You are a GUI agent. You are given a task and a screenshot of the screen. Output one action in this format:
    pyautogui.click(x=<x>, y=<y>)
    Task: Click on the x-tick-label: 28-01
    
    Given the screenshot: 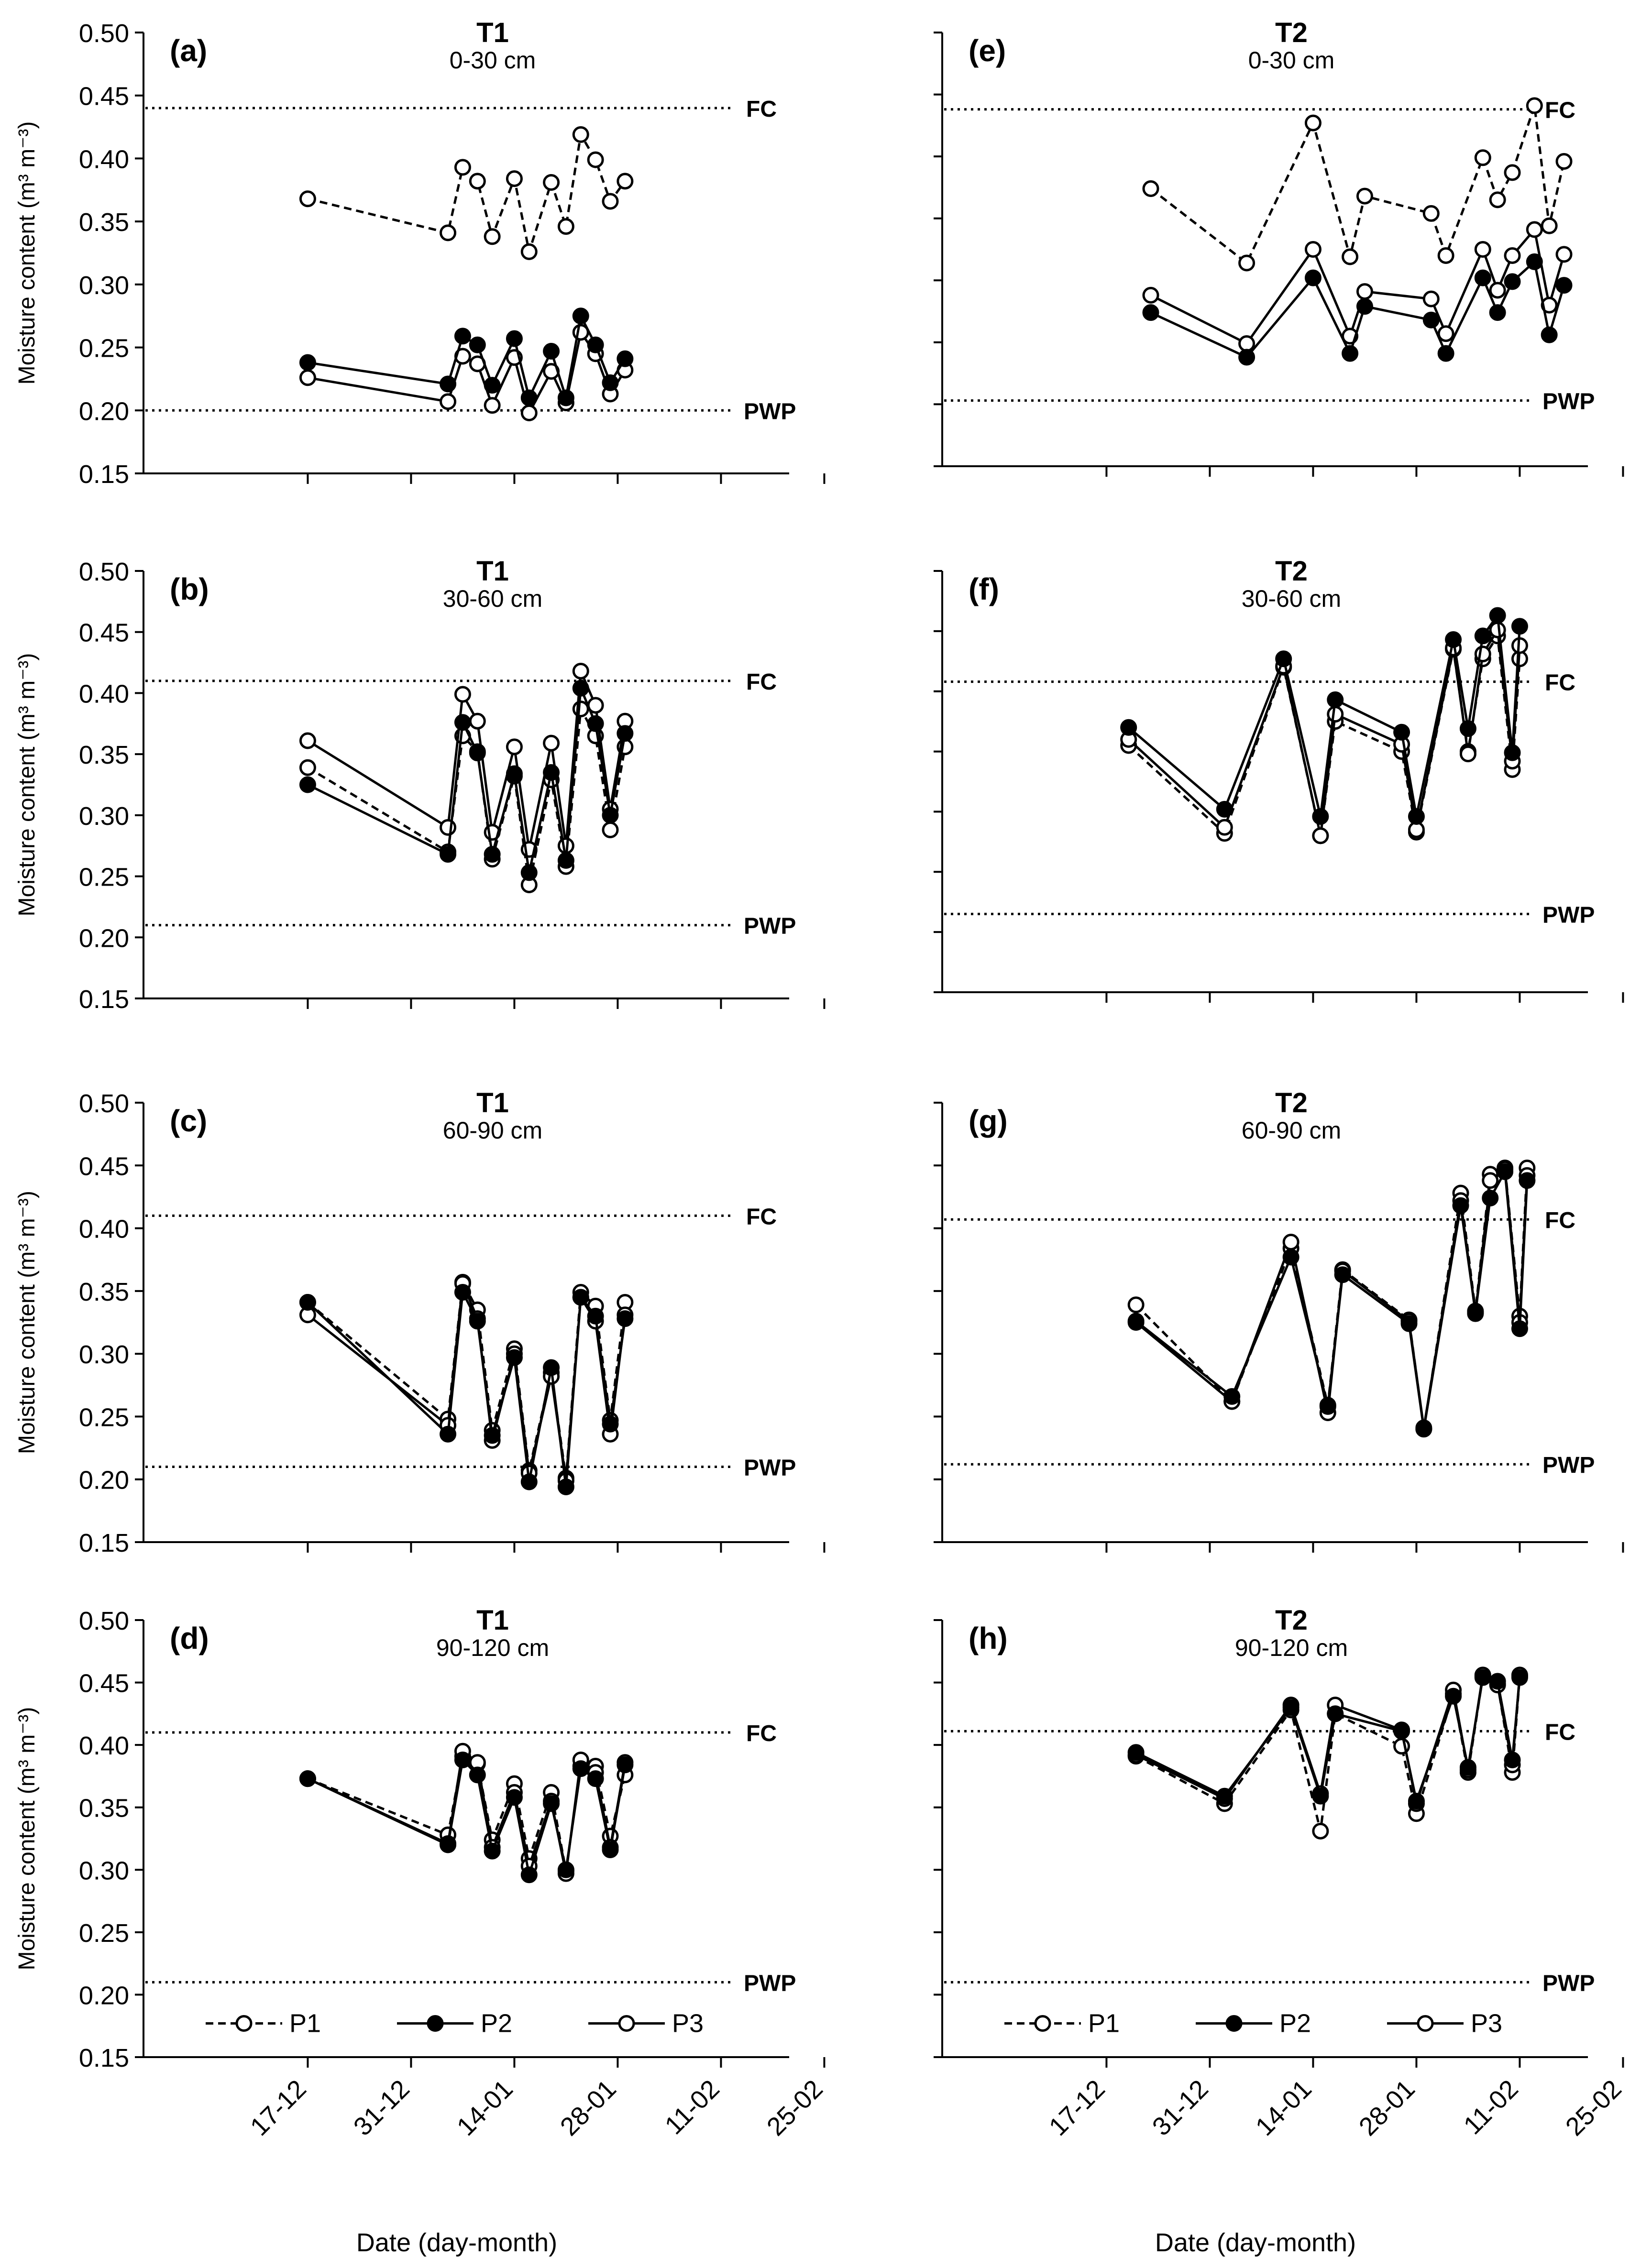 What is the action you would take?
    pyautogui.click(x=588, y=2107)
    